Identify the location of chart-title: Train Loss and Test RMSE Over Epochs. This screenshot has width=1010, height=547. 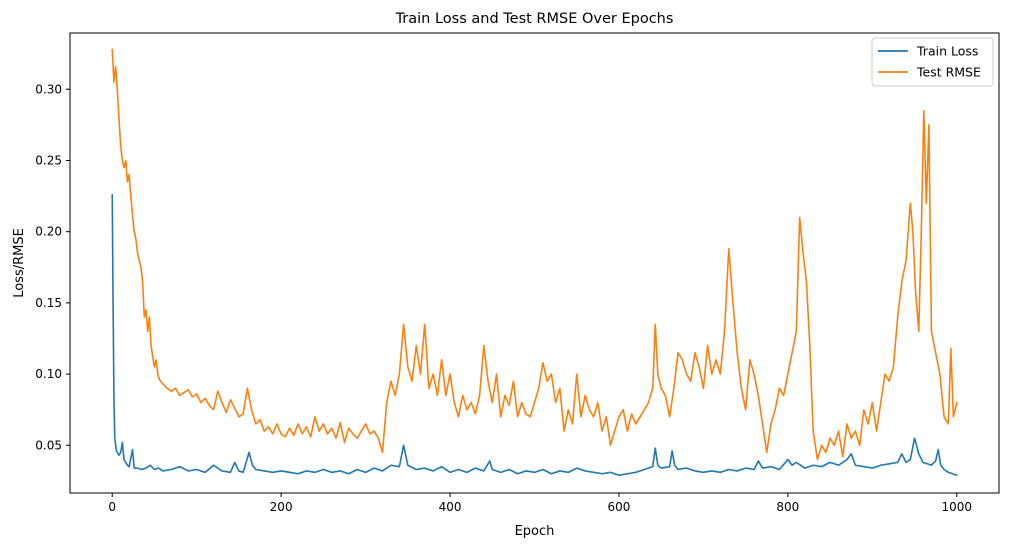
(534, 19).